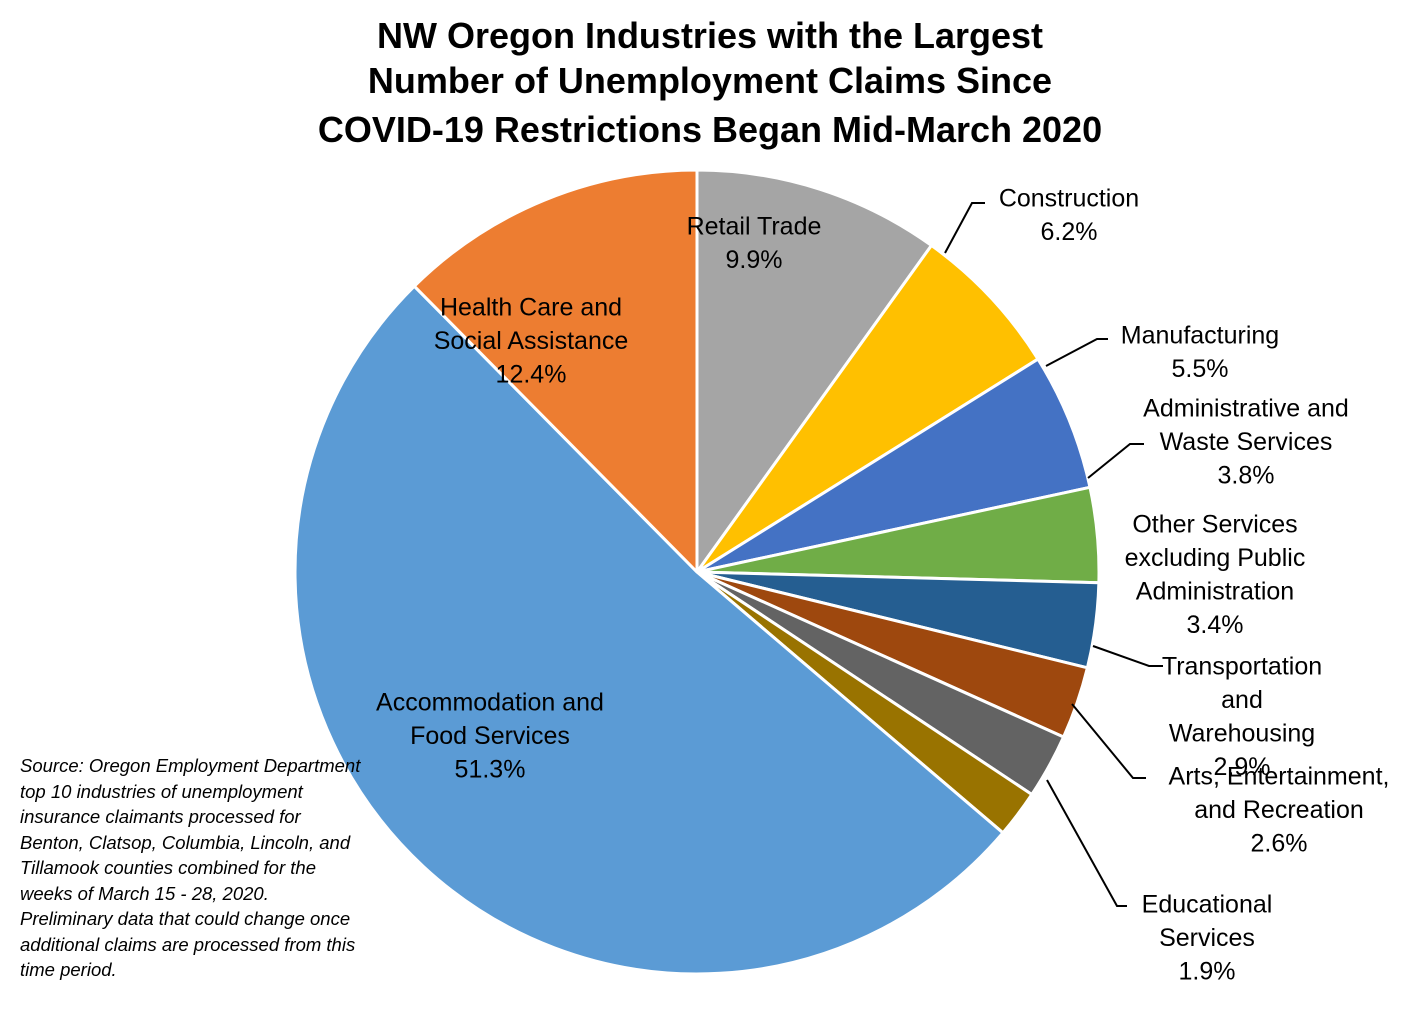 The height and width of the screenshot is (1031, 1420). What do you see at coordinates (1207, 972) in the screenshot?
I see `data-label-value-educational-services: 1.9%` at bounding box center [1207, 972].